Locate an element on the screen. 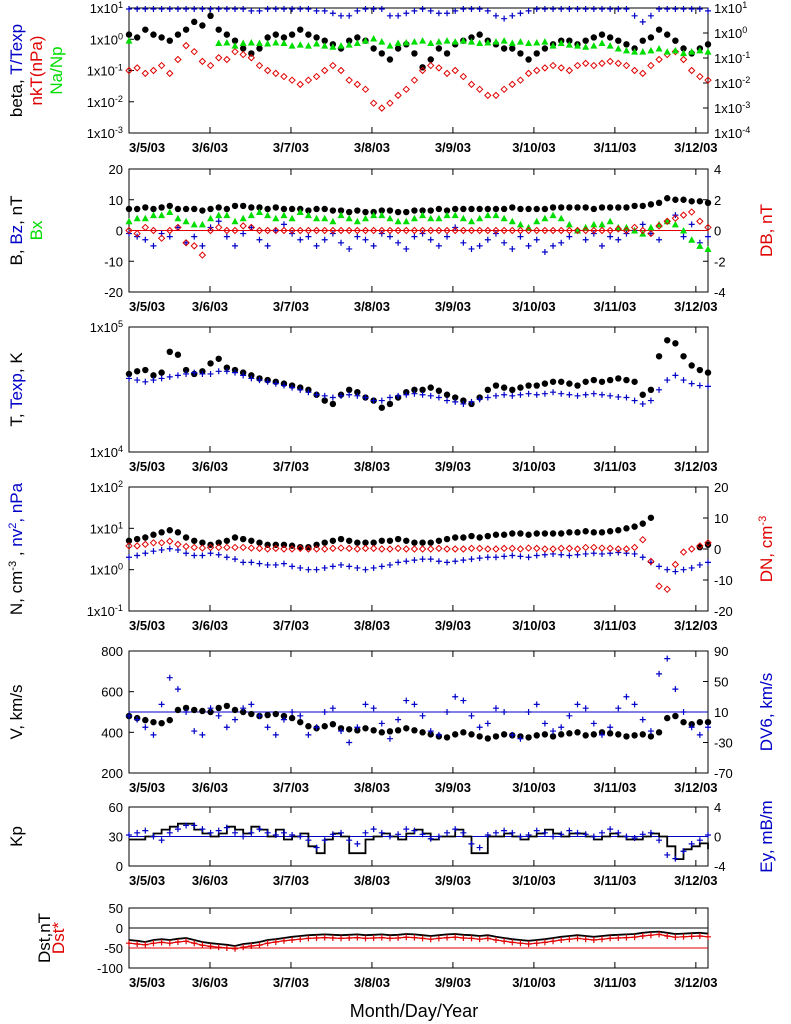  data-point-T is located at coordinates (520, 387).